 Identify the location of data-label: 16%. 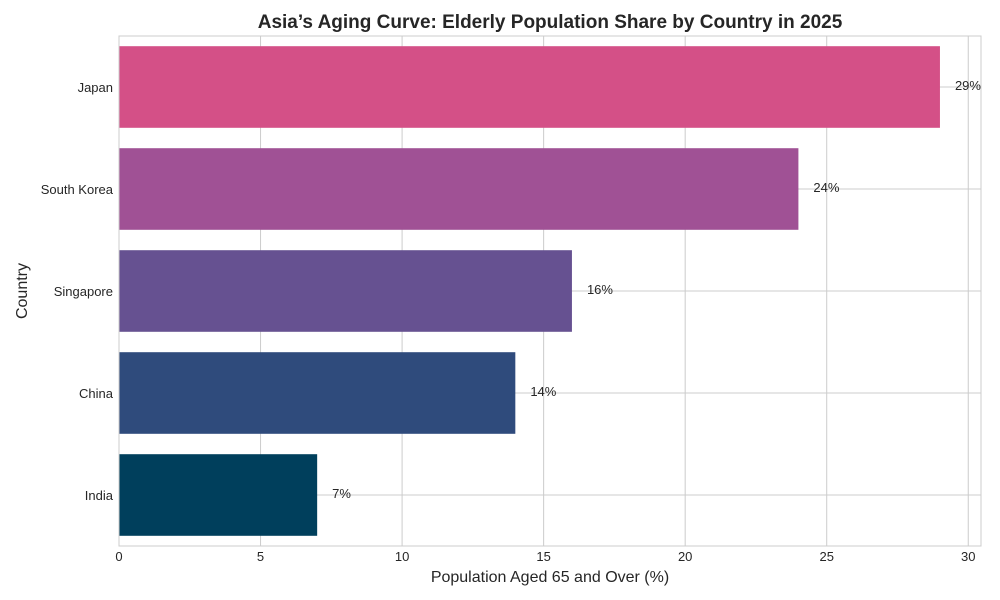
(600, 289).